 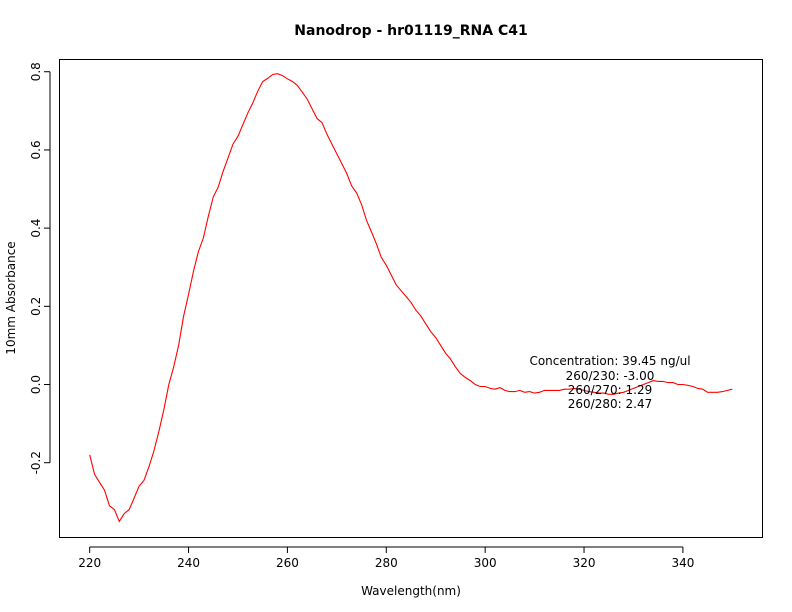 I want to click on x-axis: 220 240 260 280 300 320 340, so click(x=386, y=558).